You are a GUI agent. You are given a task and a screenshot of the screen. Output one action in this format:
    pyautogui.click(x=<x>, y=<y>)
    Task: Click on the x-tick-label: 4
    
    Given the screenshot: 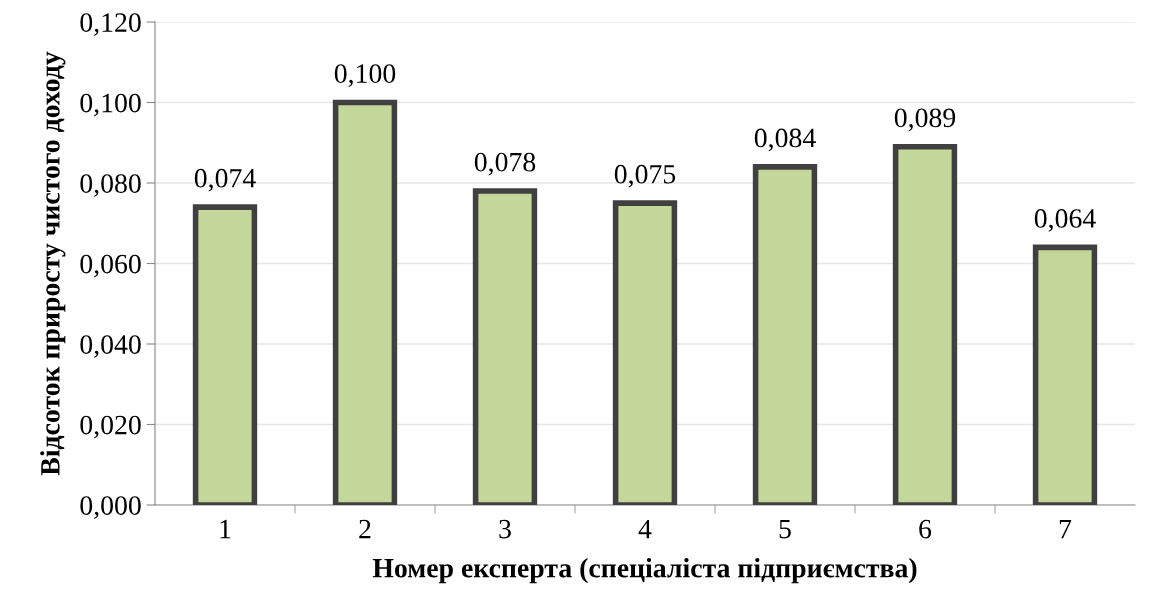 What is the action you would take?
    pyautogui.click(x=645, y=529)
    